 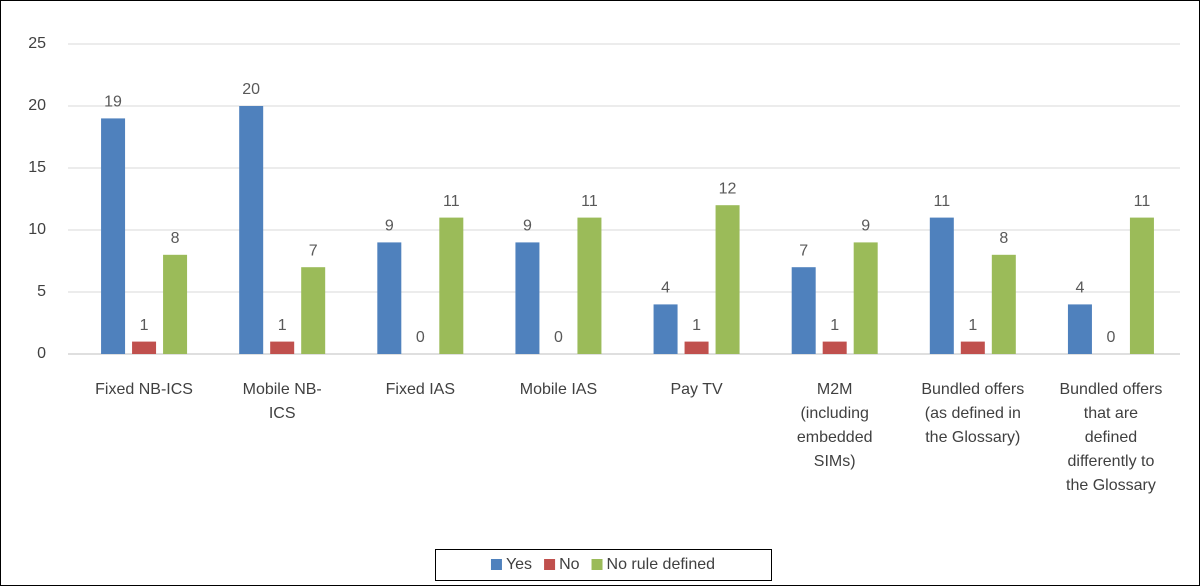 I want to click on legend-box, so click(x=603, y=565).